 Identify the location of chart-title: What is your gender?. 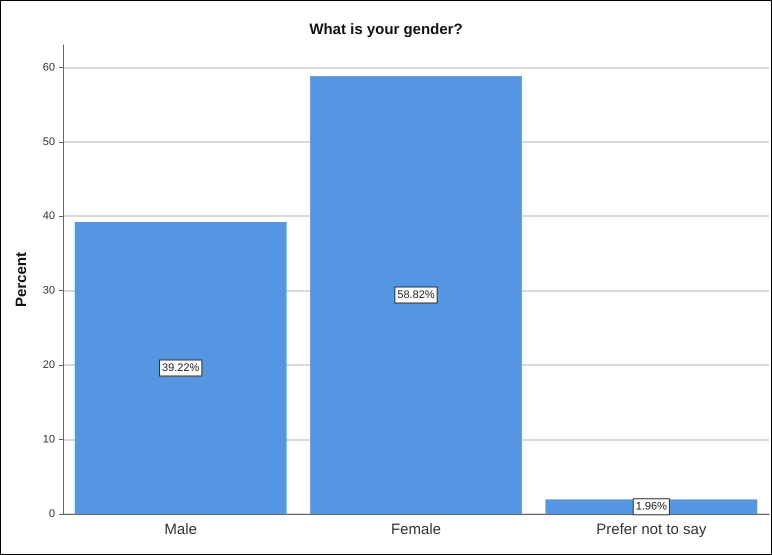
(386, 29).